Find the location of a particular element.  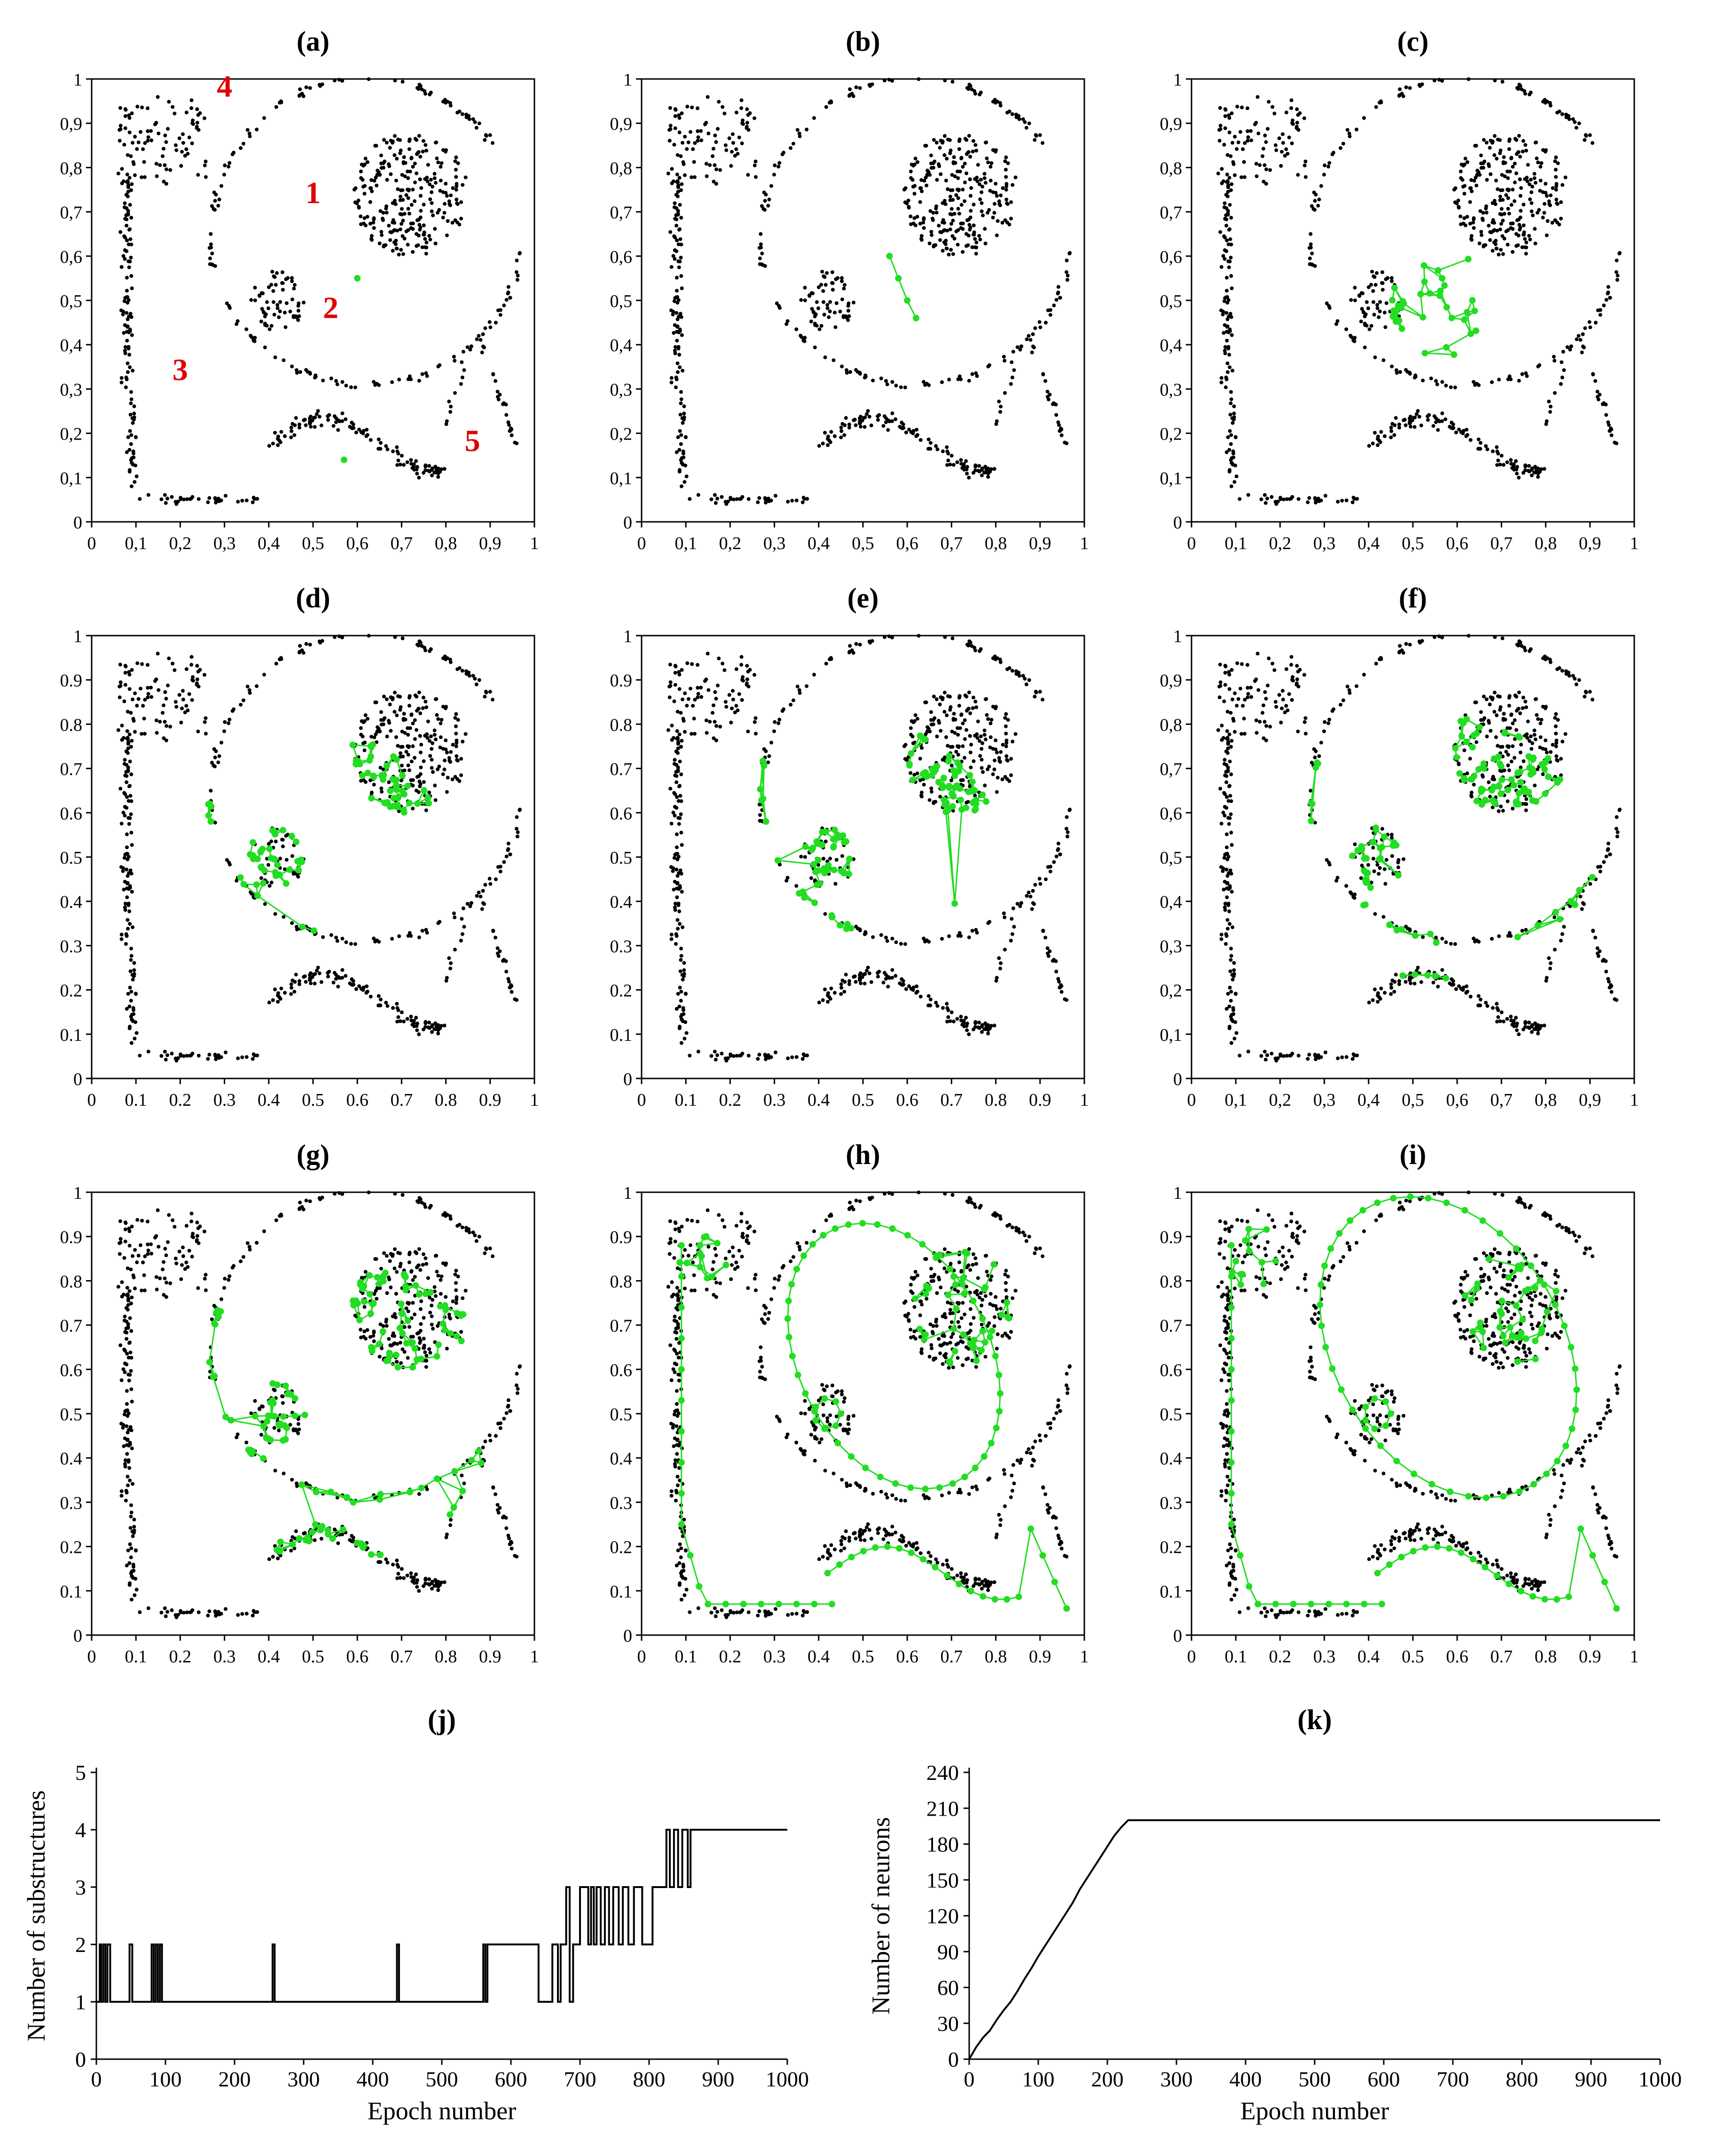

x-tick-label: 0,7 is located at coordinates (952, 543).